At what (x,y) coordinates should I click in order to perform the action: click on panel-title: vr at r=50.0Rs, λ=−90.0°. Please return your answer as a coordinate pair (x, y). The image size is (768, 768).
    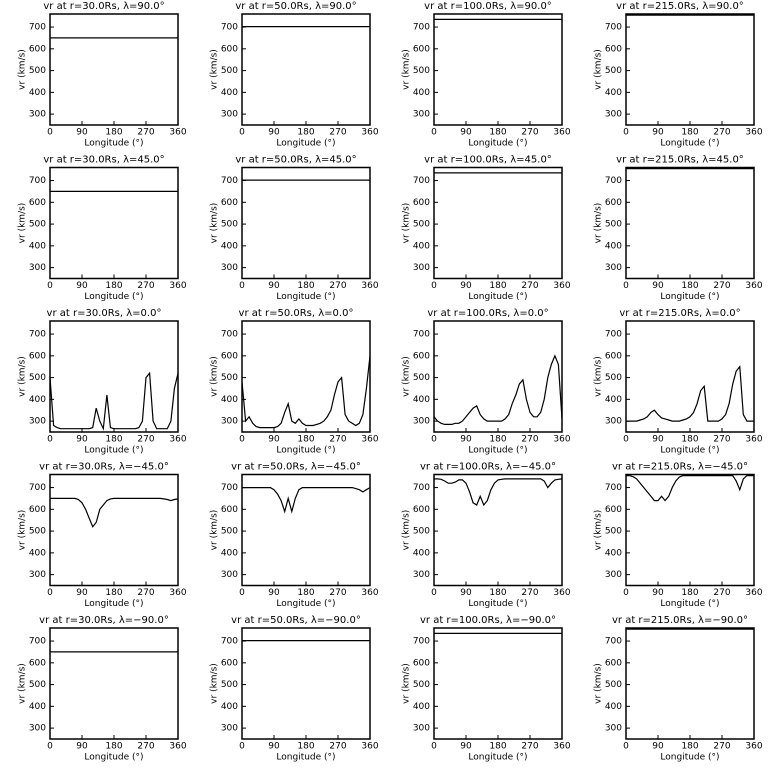
    Looking at the image, I should click on (296, 620).